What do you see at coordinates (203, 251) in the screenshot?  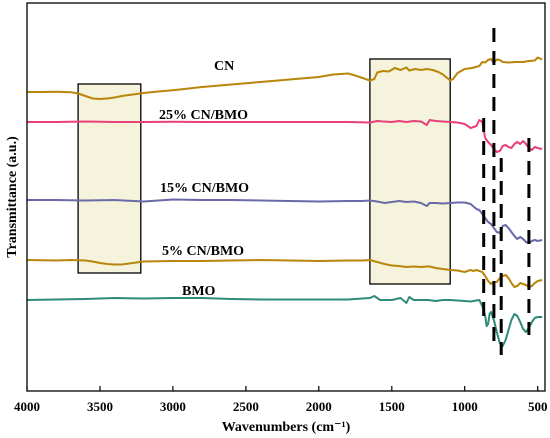 I see `series-label: 5% CN/BMO` at bounding box center [203, 251].